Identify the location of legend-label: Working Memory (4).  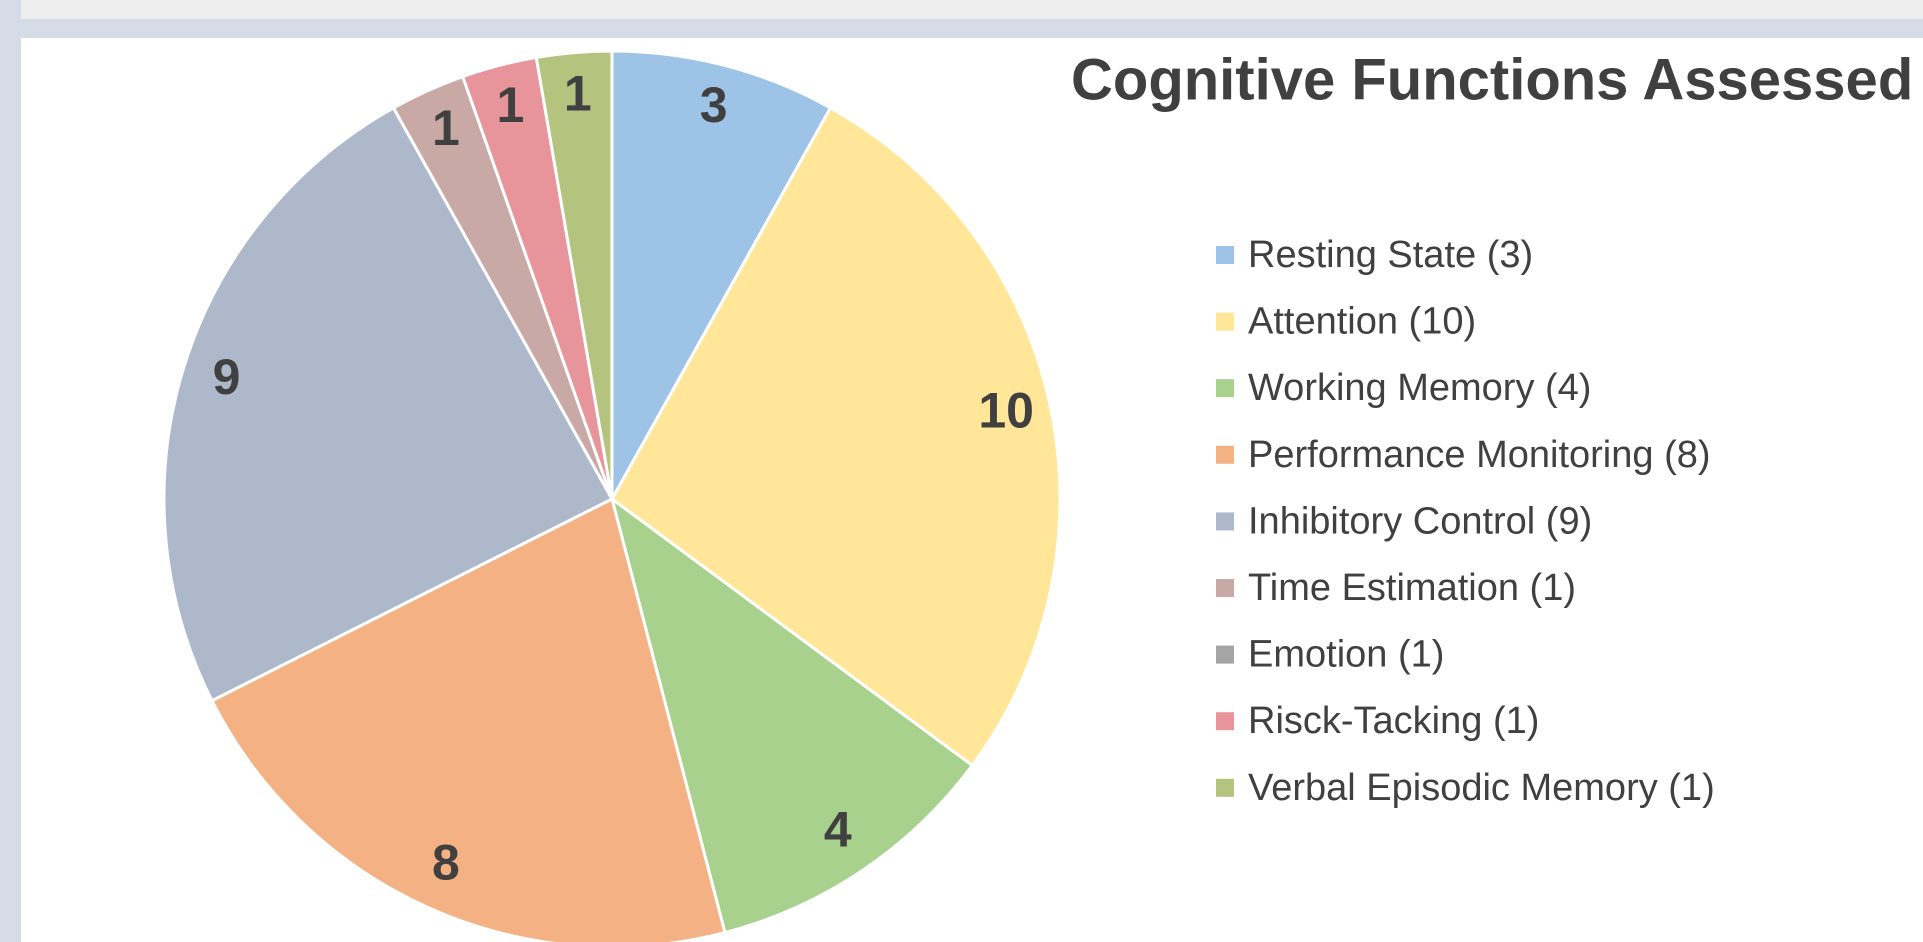
(1419, 388).